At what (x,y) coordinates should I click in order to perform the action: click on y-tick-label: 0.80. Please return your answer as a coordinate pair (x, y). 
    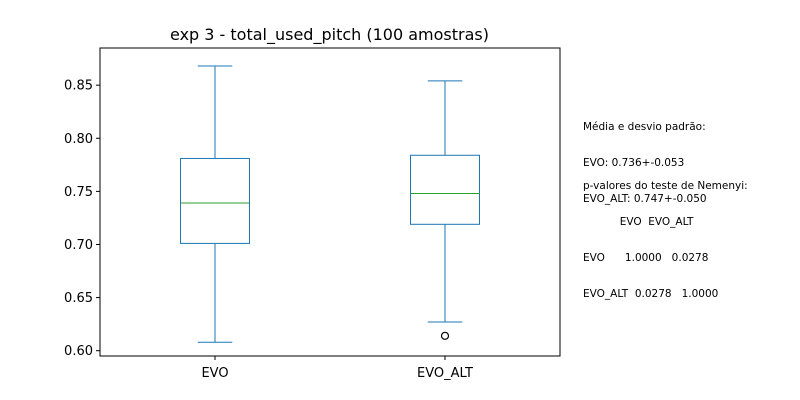
    Looking at the image, I should click on (78, 139).